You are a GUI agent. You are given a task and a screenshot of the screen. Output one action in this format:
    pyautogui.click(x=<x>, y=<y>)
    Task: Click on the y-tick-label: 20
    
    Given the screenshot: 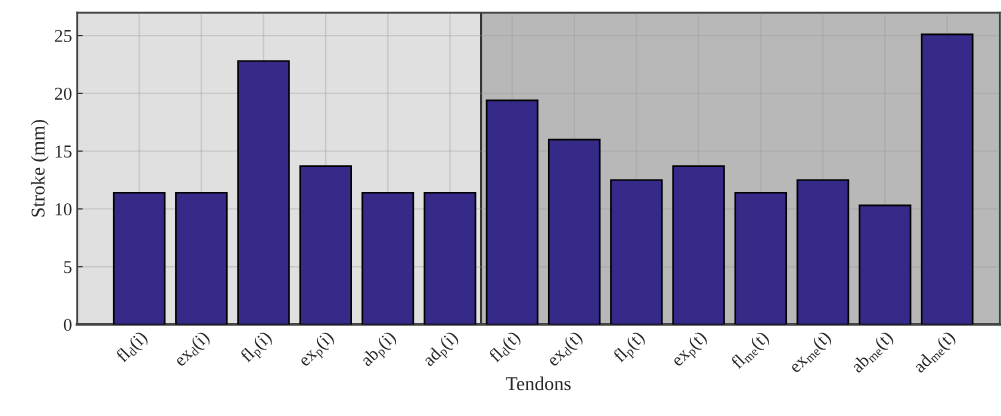 What is the action you would take?
    pyautogui.click(x=63, y=93)
    